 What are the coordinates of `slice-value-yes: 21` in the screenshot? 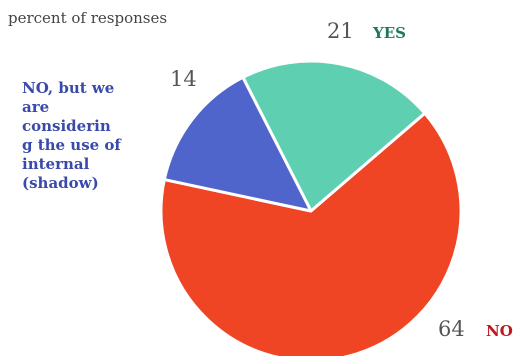 It's located at (340, 31).